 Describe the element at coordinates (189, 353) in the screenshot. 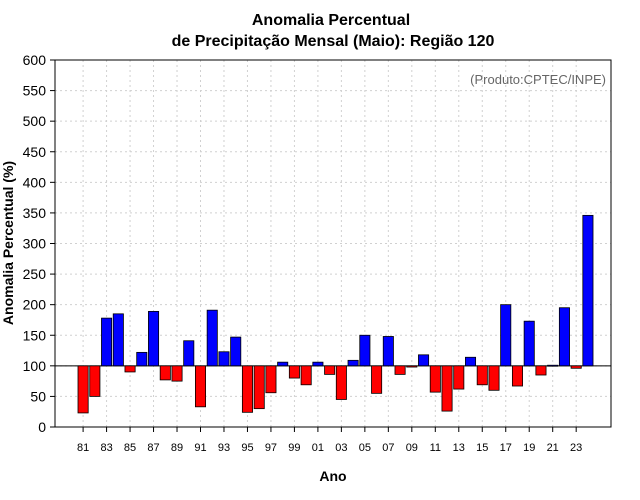

I see `bar-1990` at that location.